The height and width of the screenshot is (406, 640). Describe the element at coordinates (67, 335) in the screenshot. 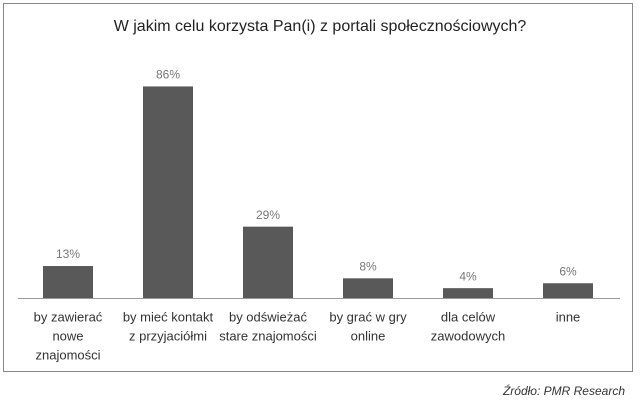

I see `x-tick-label: nowe` at that location.